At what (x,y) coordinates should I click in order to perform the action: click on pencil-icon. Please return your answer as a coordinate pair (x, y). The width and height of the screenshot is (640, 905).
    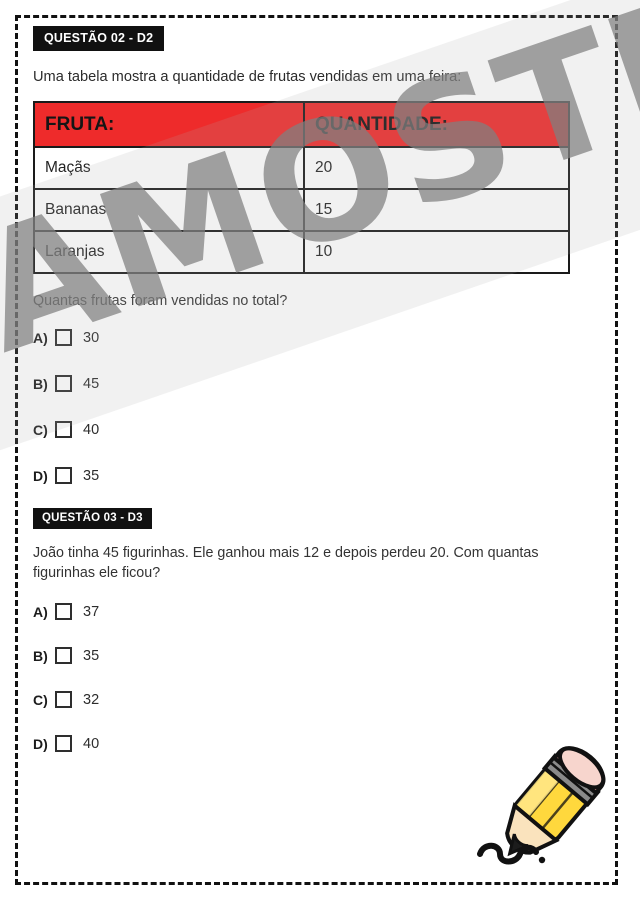
    Looking at the image, I should click on (542, 812).